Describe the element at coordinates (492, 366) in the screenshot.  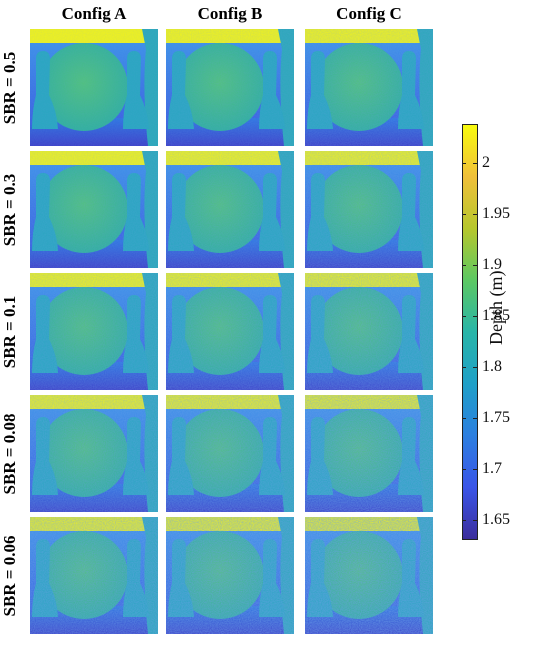
I see `colorbar-tick-label: 1.8` at that location.